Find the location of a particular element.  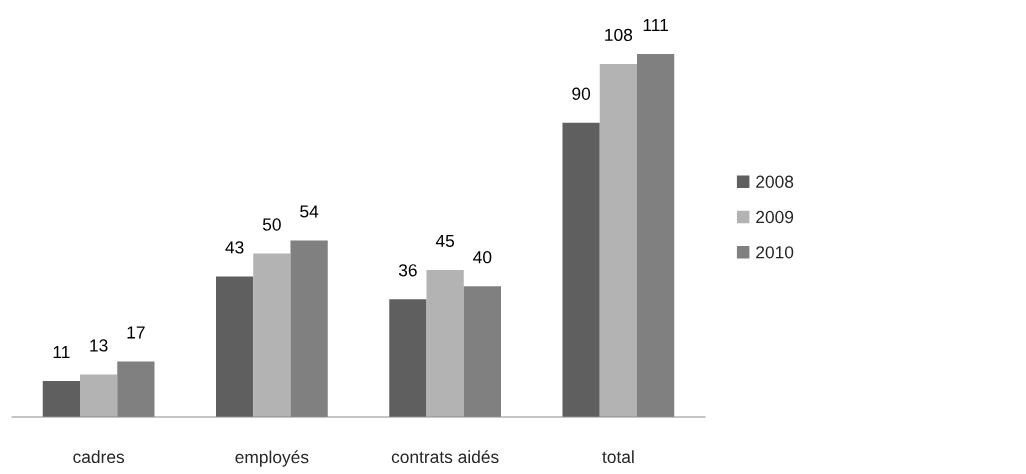

data-label: 43 is located at coordinates (234, 247).